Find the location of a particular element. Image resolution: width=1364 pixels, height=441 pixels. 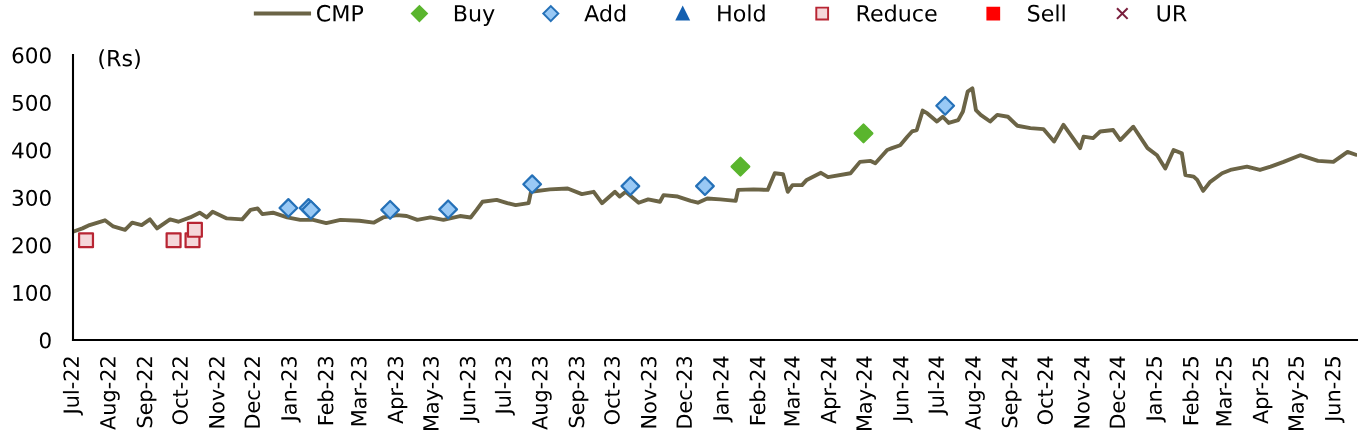

x-tick-label: Mar-24 is located at coordinates (791, 391).